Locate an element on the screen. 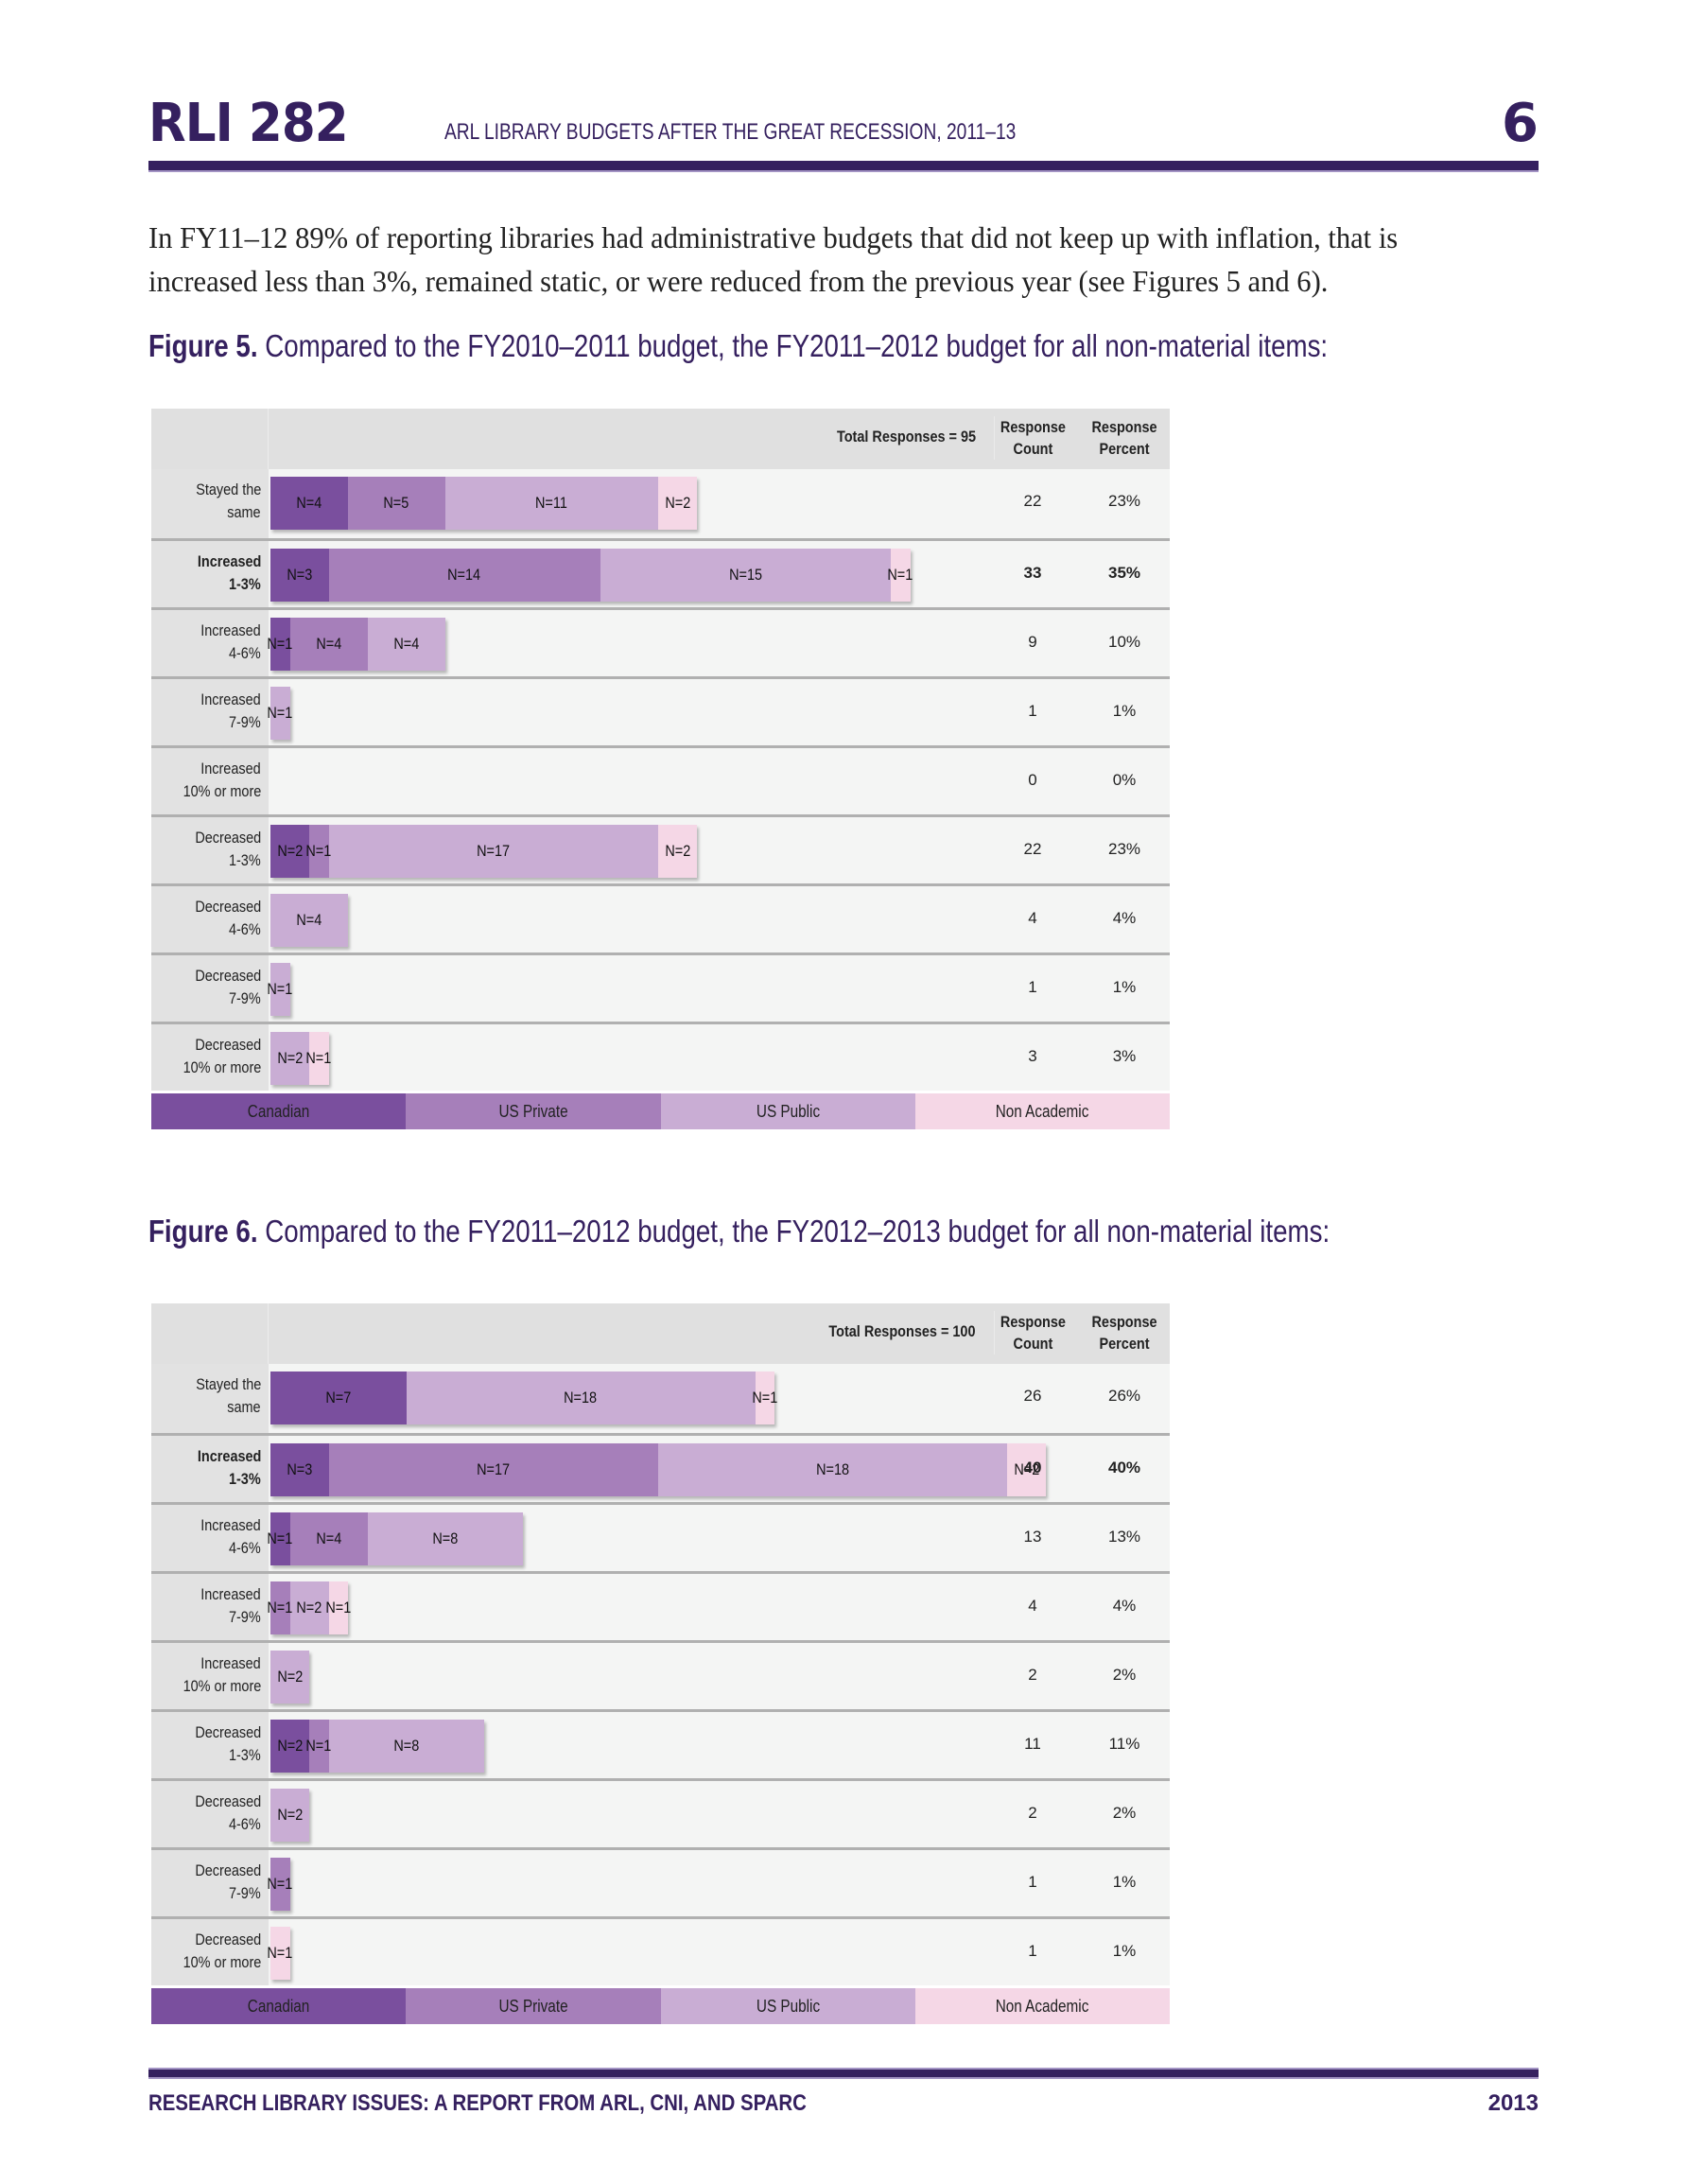  bar-segment-us-private: N=4 is located at coordinates (329, 1539).